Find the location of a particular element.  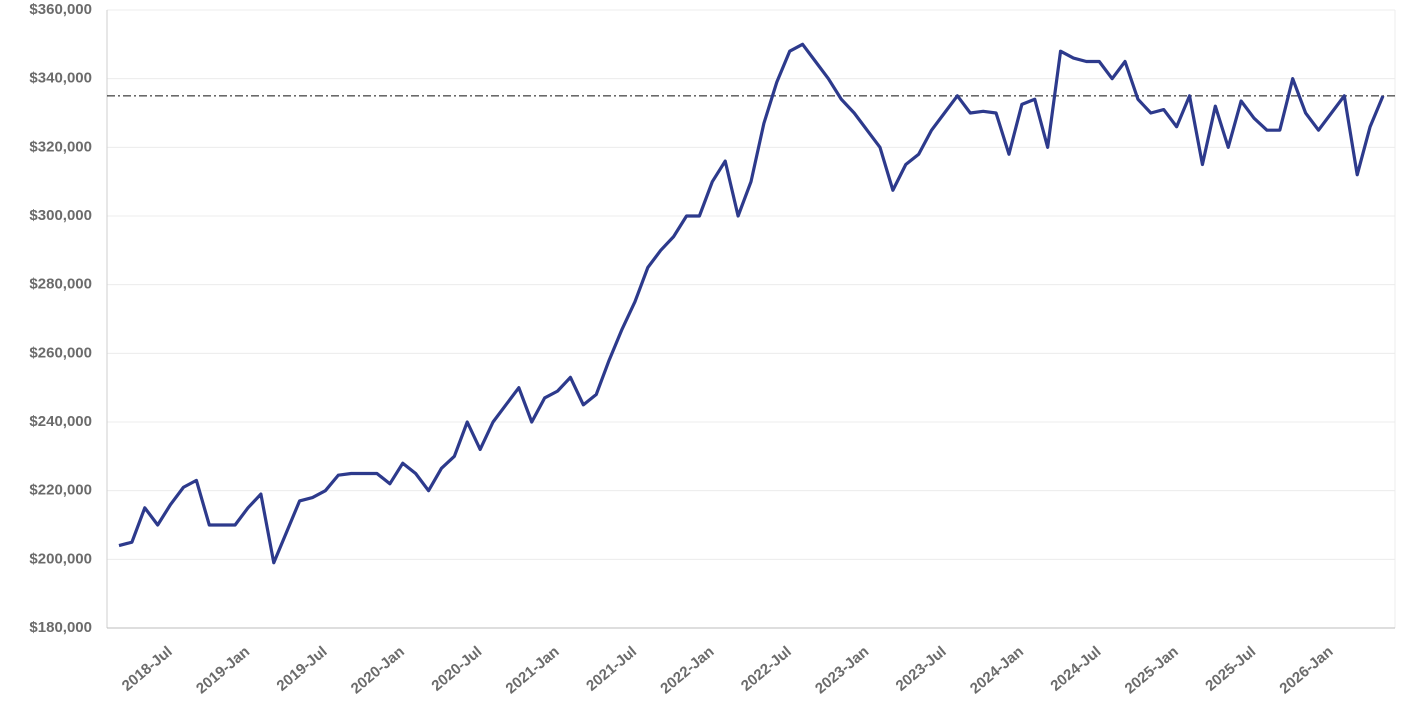

y-tick-label: $280,000 is located at coordinates (60, 284).